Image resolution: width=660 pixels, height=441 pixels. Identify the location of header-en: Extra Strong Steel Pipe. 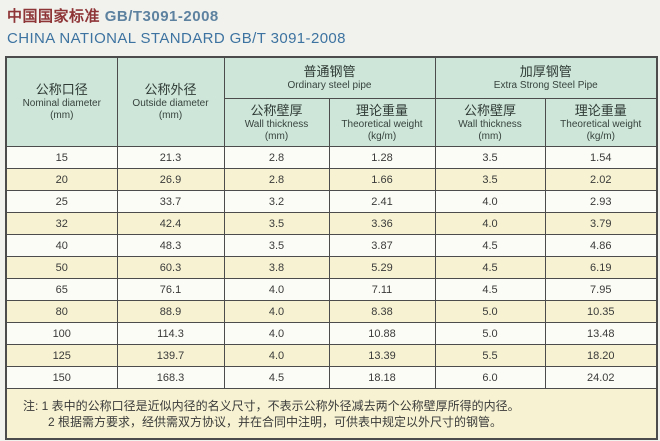
(545, 85).